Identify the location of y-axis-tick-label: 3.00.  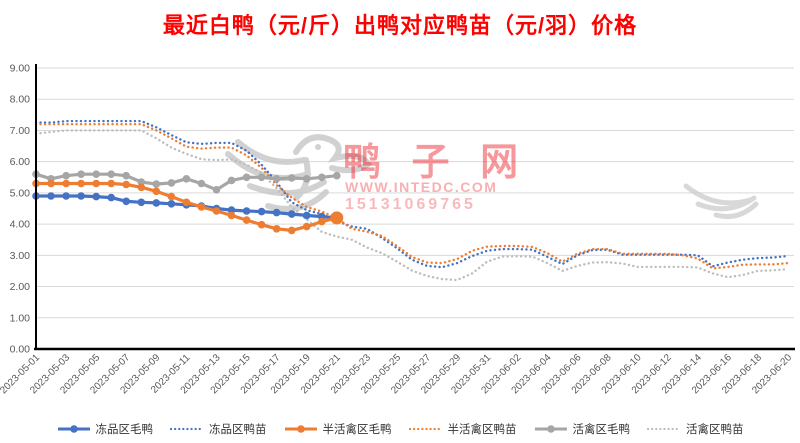
(20, 256).